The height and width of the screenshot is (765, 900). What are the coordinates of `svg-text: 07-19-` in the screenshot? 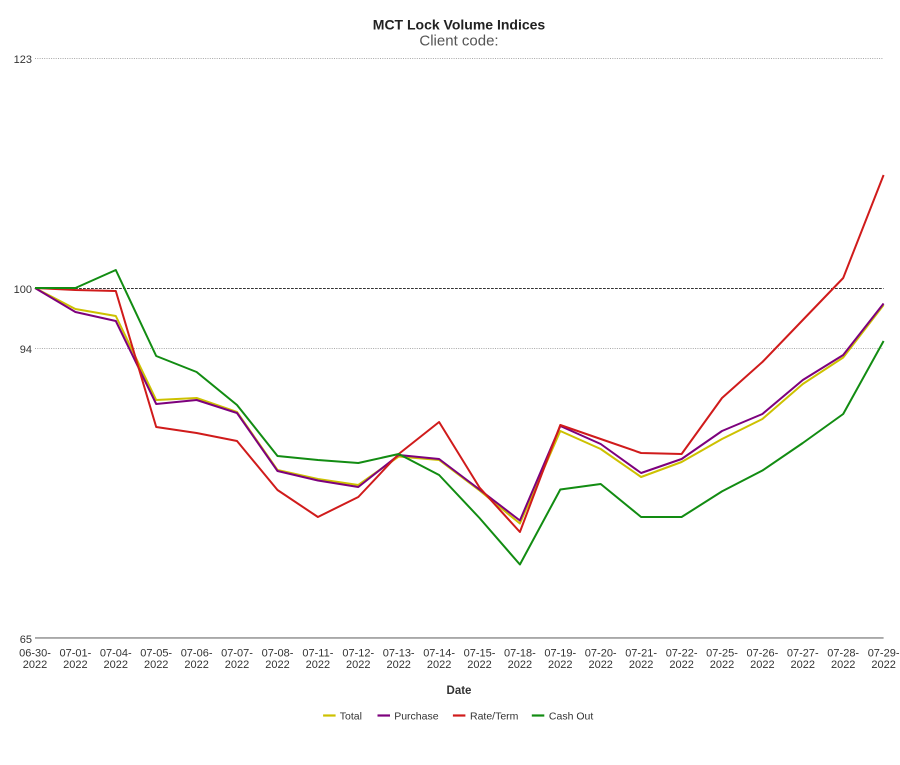 It's located at (560, 654).